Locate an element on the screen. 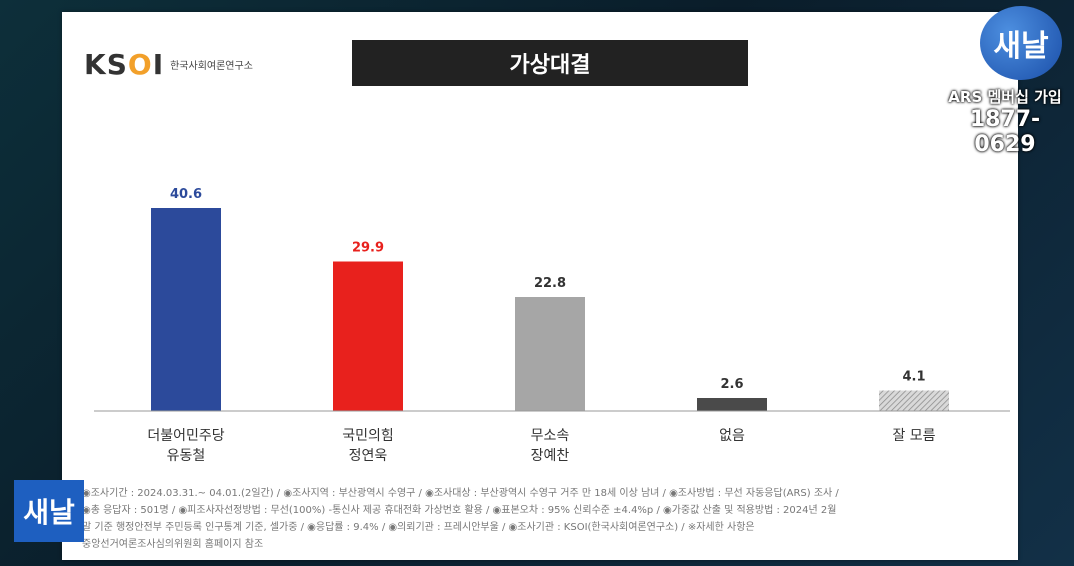 The width and height of the screenshot is (1074, 566). category-label-1: 국민의힘 is located at coordinates (368, 436).